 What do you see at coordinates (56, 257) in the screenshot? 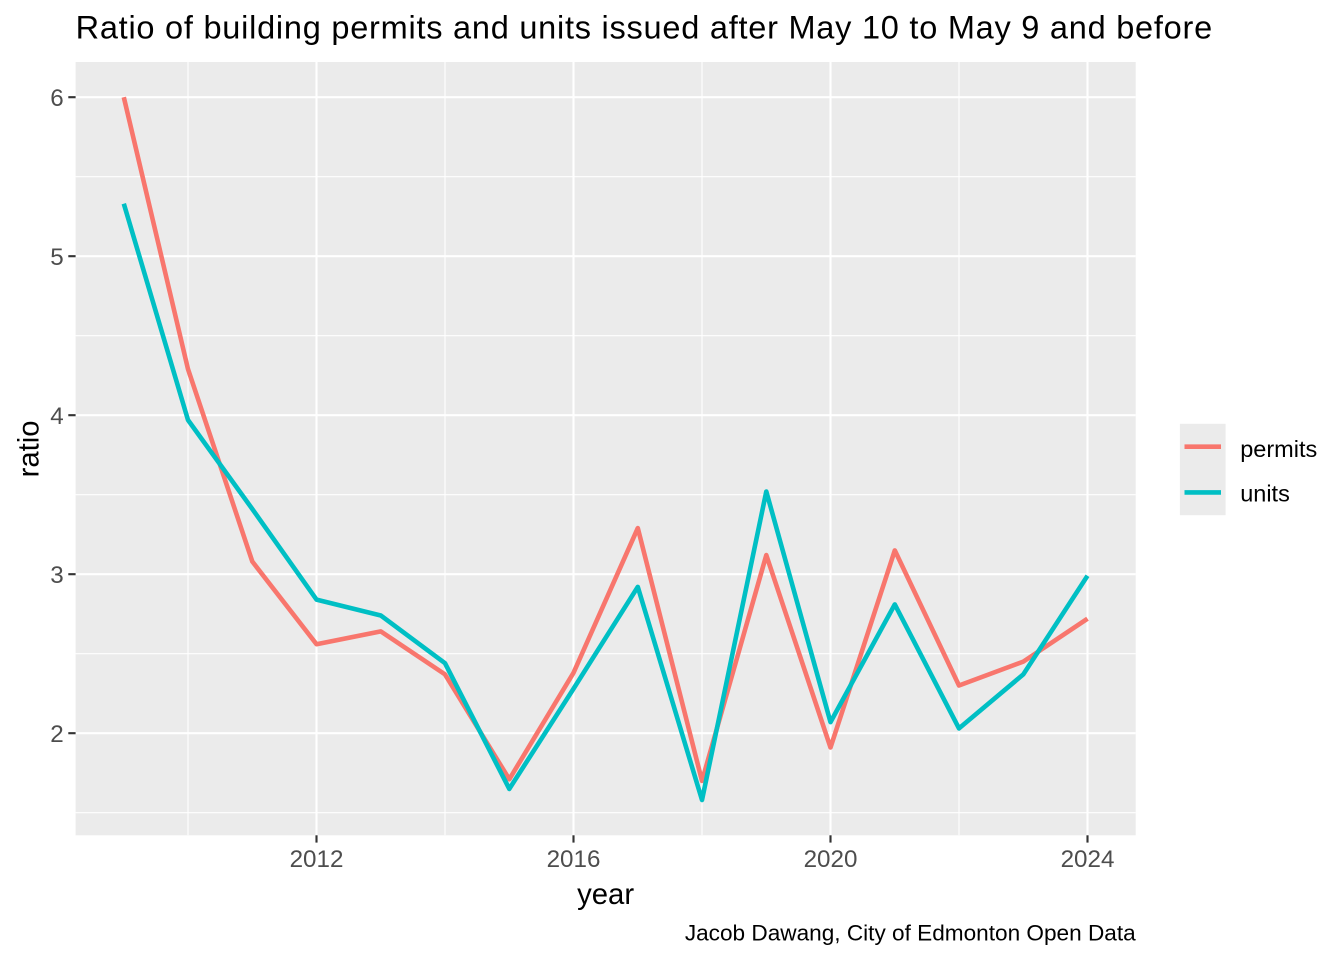
I see `svg-text: 5` at bounding box center [56, 257].